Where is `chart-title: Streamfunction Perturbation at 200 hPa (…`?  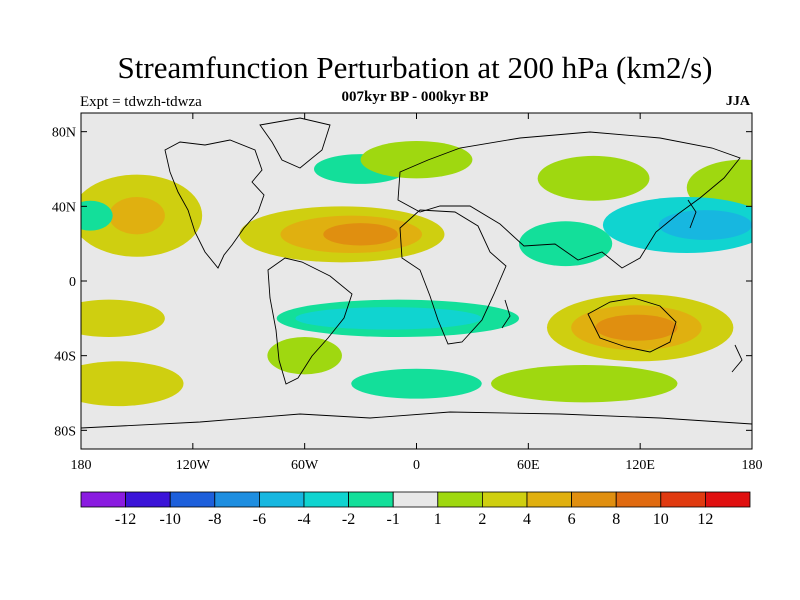
chart-title: Streamfunction Perturbation at 200 hPa (… is located at coordinates (415, 67).